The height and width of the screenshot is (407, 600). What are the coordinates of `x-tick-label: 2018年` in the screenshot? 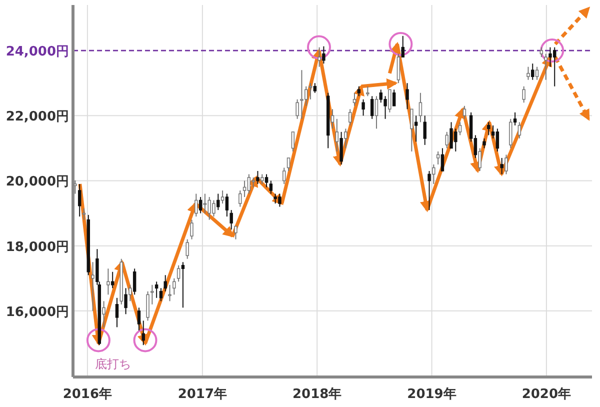 It's located at (317, 394).